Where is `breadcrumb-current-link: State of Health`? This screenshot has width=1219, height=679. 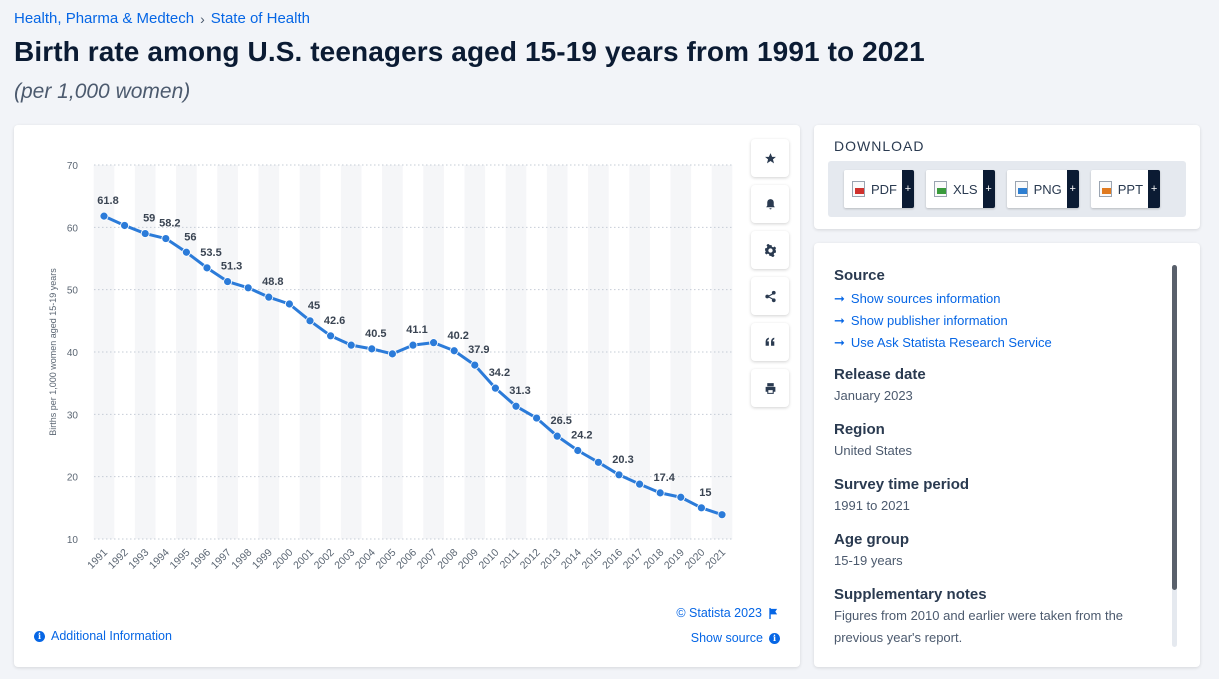 breadcrumb-current-link: State of Health is located at coordinates (260, 18).